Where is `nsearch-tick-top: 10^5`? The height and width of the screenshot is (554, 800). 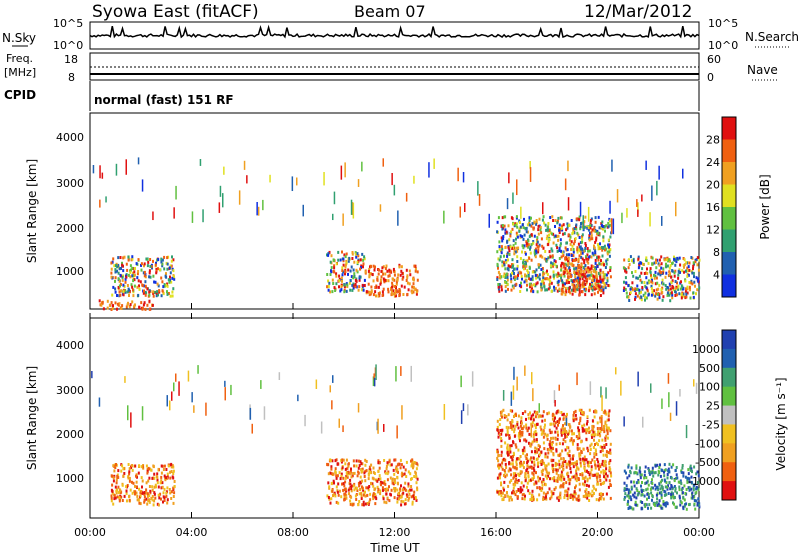 nsearch-tick-top: 10^5 is located at coordinates (723, 23).